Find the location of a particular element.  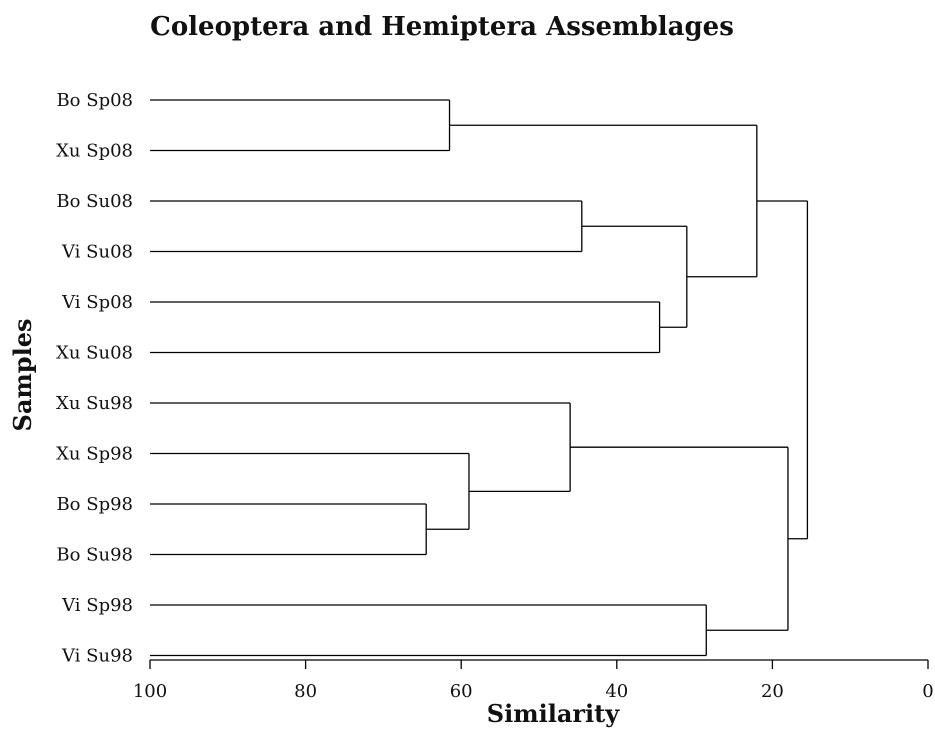

leaf-label: Xu Su98 is located at coordinates (94, 403).